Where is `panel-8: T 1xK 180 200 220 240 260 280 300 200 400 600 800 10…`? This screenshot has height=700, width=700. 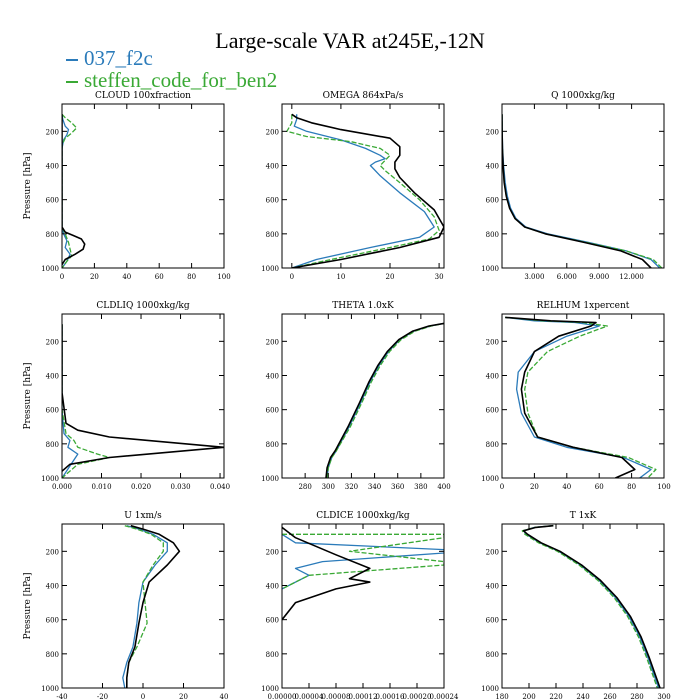
panel-8: T 1xK 180 200 220 240 260 280 300 200 400 600 800 10… is located at coordinates (576, 605).